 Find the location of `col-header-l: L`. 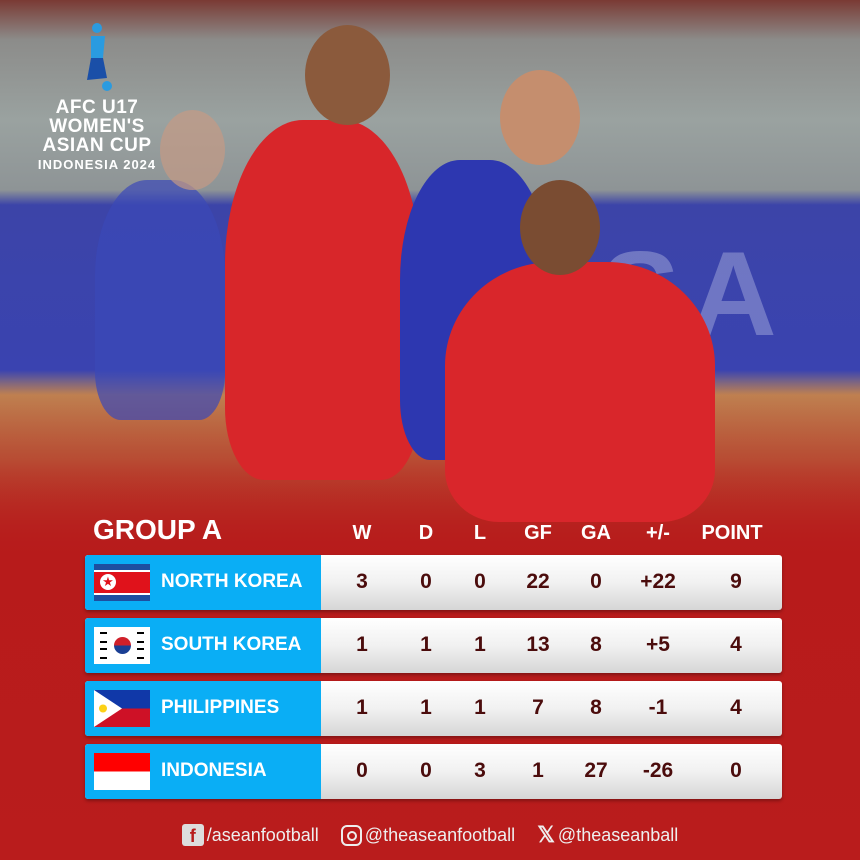

col-header-l: L is located at coordinates (480, 533).